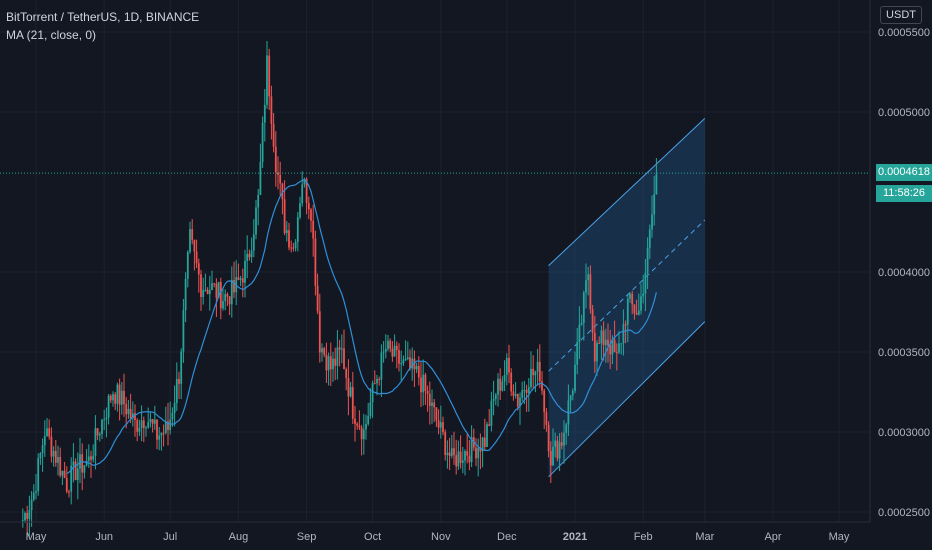 The image size is (932, 550). I want to click on x-tick-label: Aug, so click(239, 537).